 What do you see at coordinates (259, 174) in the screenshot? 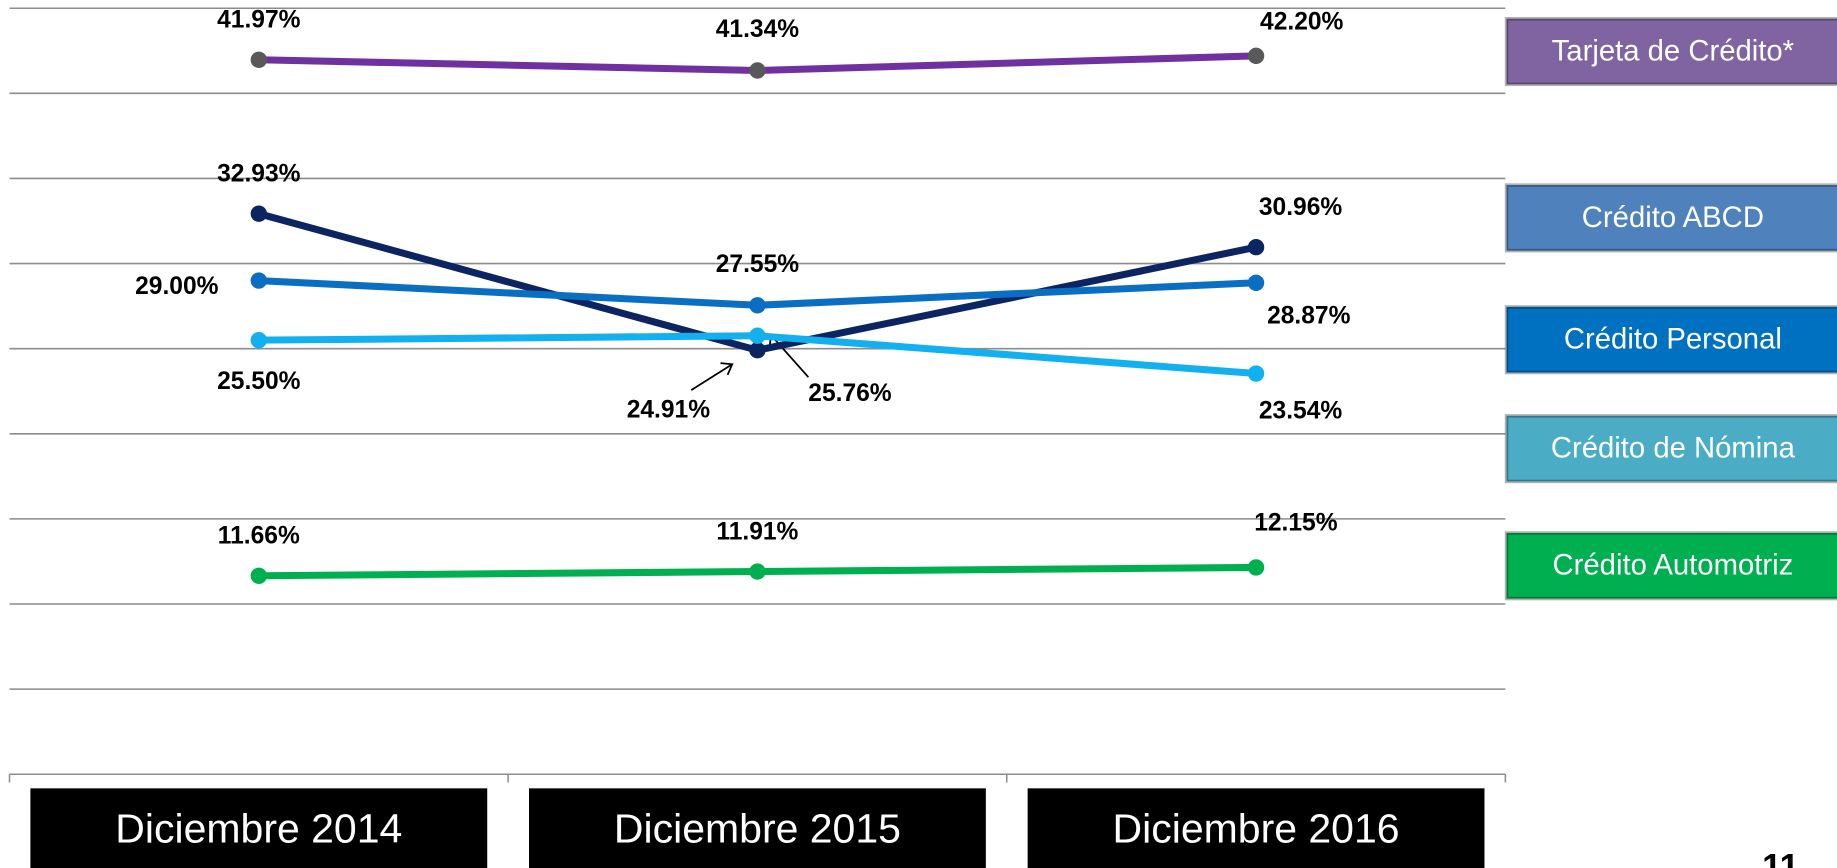
I see `data-label: 32.93%` at bounding box center [259, 174].